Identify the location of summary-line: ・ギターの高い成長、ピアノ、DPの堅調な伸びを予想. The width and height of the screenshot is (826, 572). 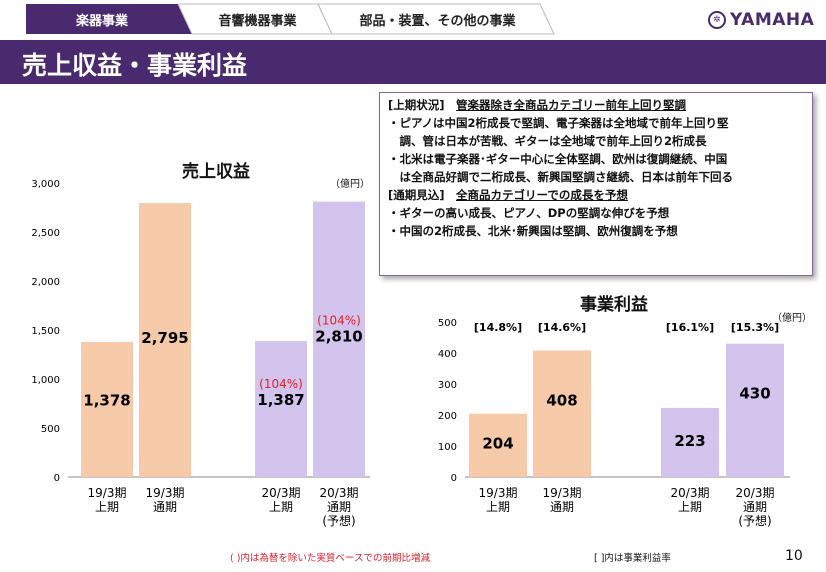
(529, 213).